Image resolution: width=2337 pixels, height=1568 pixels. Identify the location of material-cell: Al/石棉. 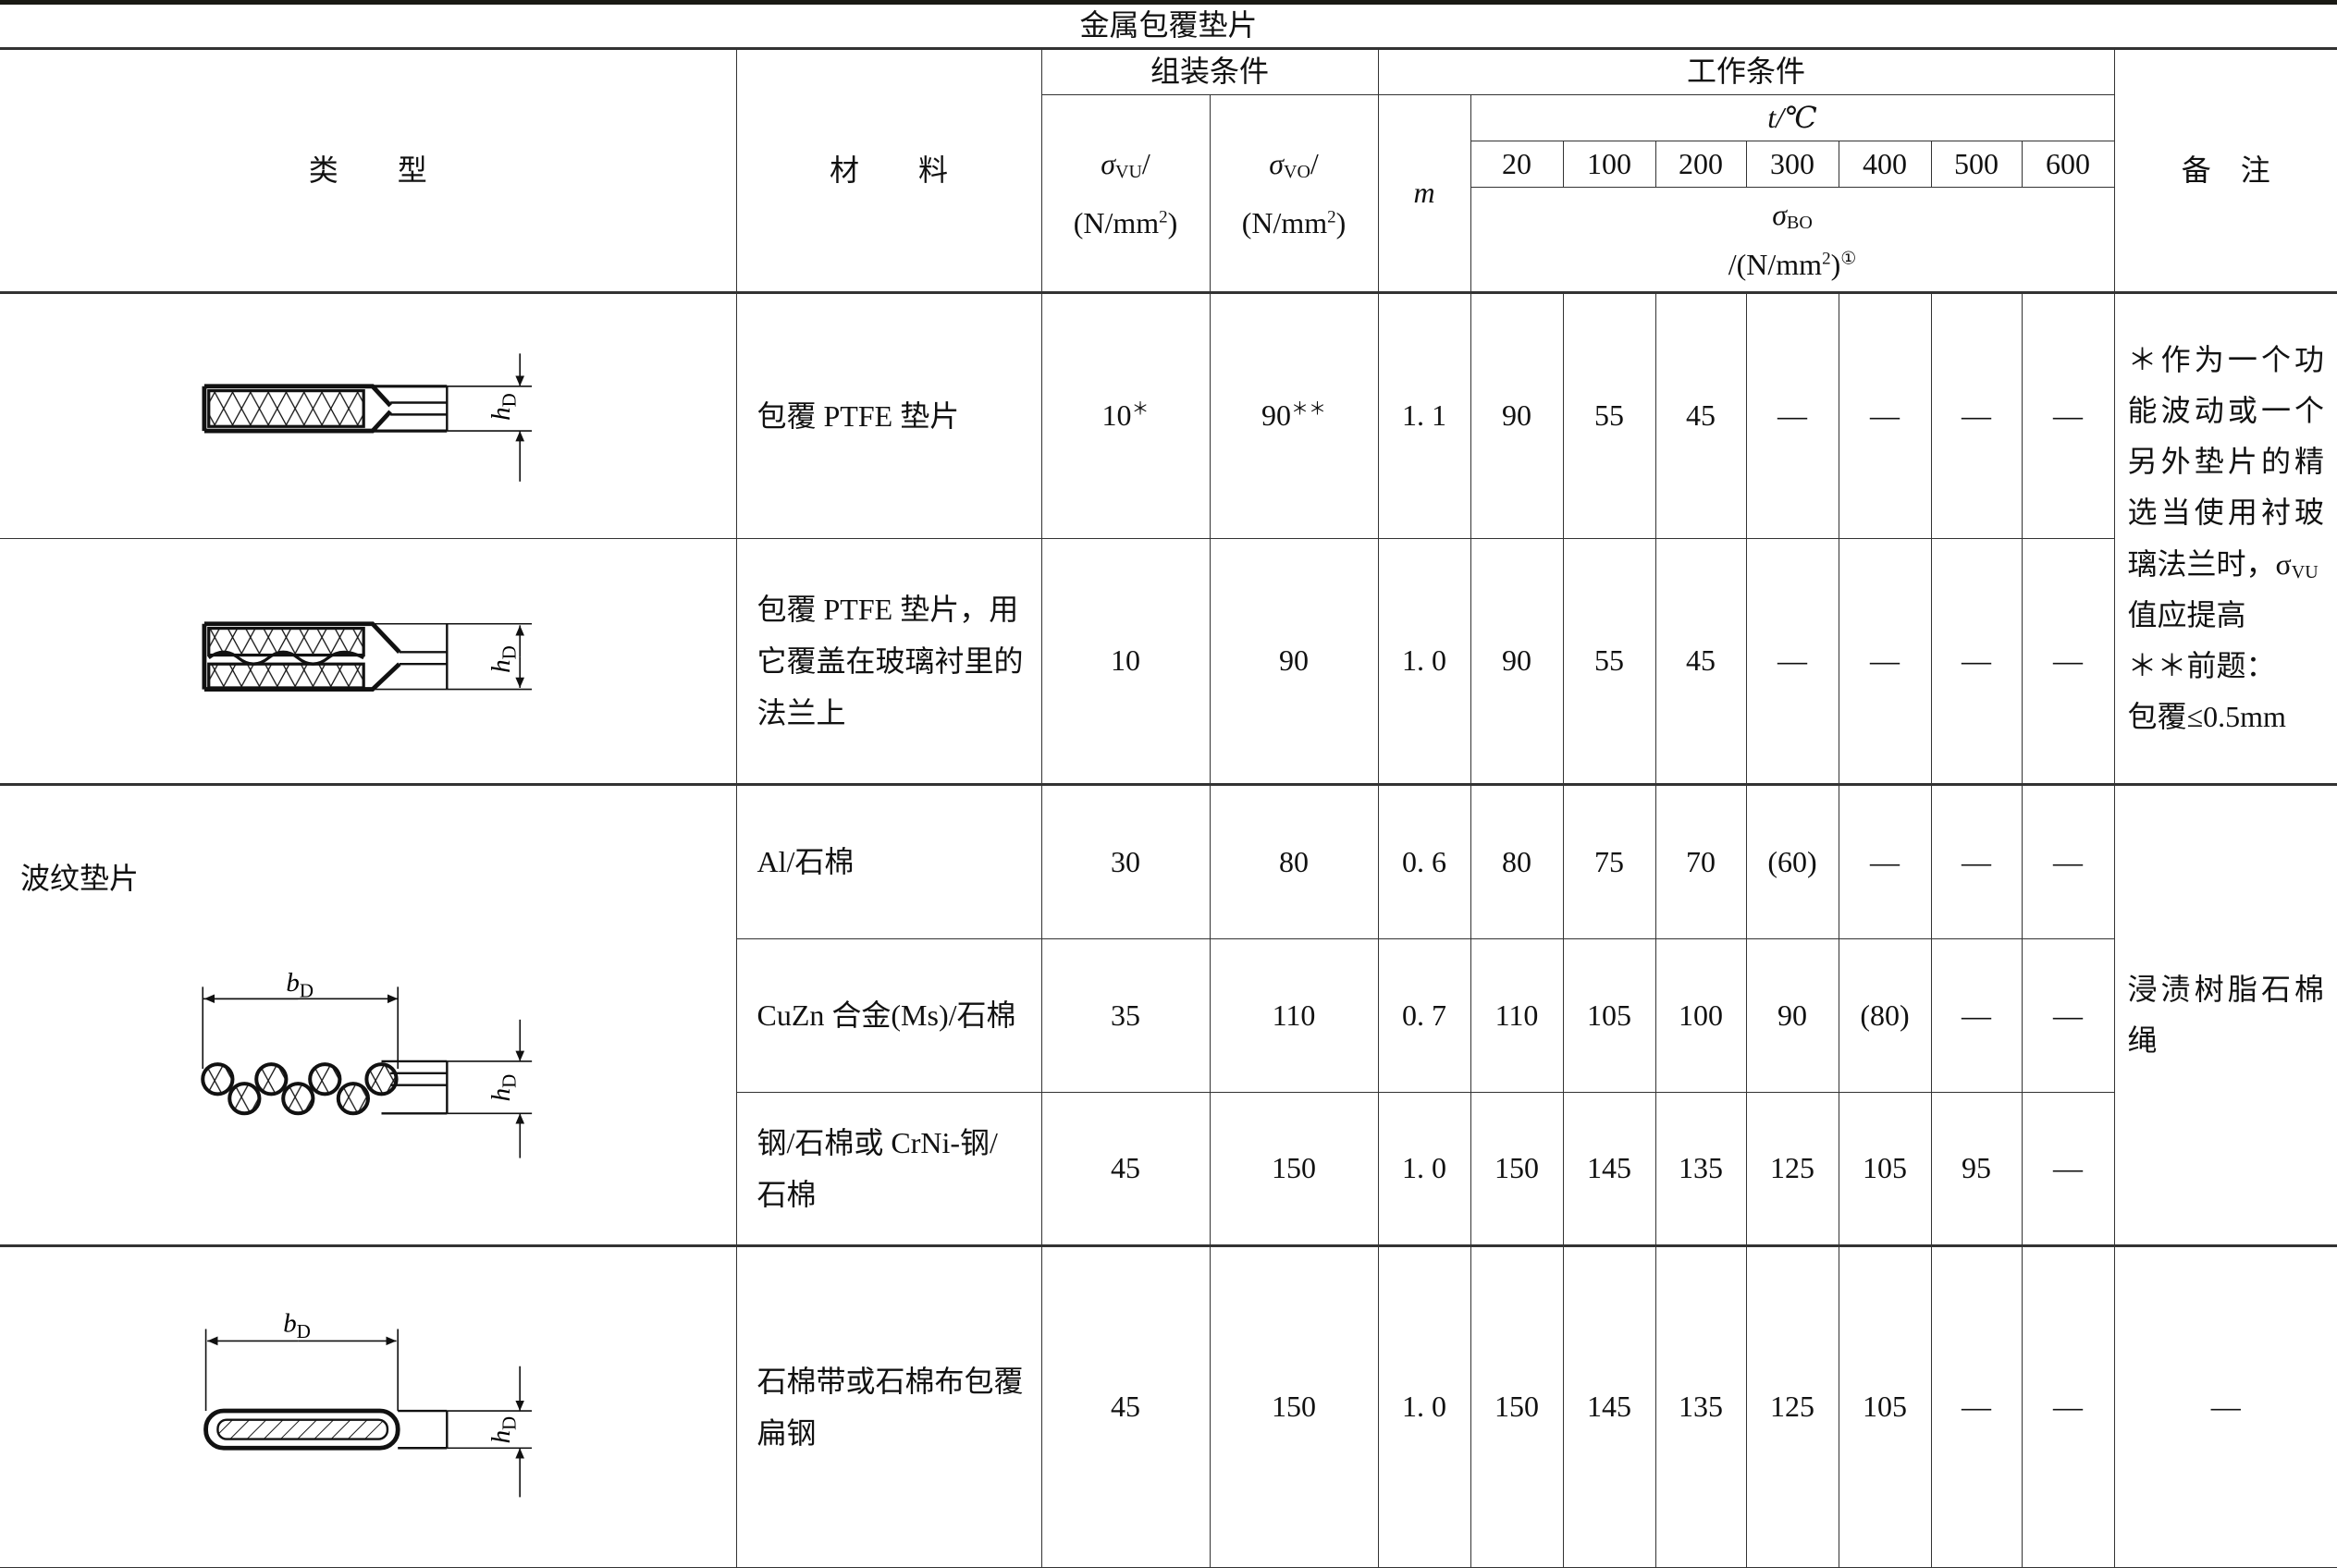
(888, 861).